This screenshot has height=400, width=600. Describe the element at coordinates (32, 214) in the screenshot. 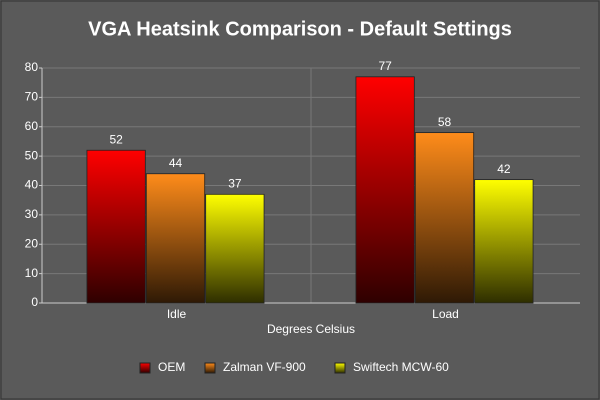

I see `y-tick-label: 30` at that location.